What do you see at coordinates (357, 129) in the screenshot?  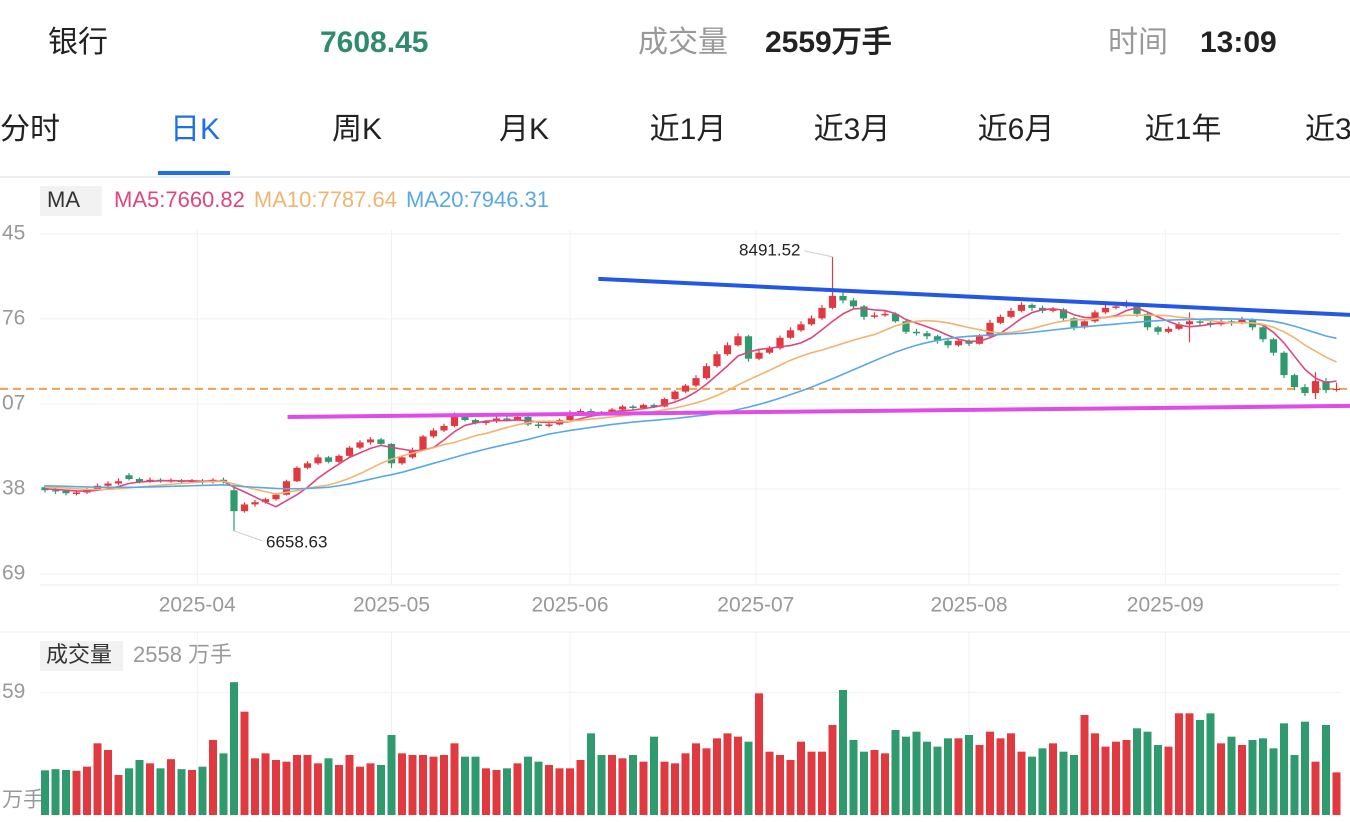 I see `tab: 周K` at bounding box center [357, 129].